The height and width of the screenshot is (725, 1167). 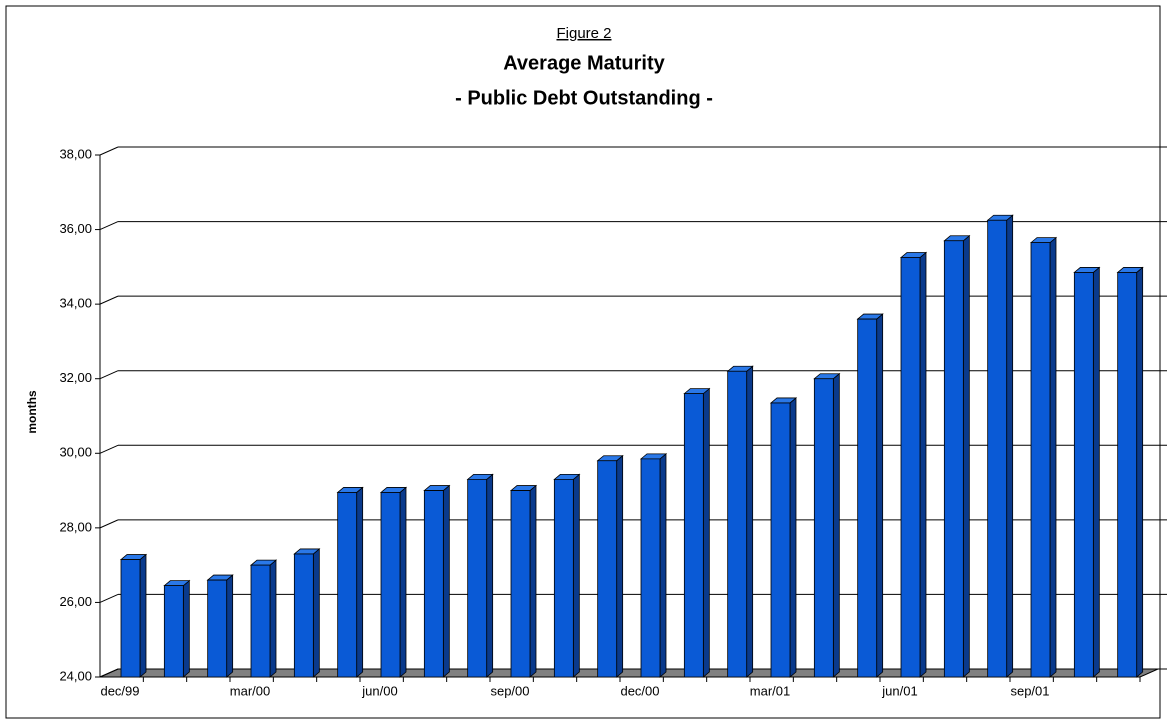 What do you see at coordinates (583, 33) in the screenshot?
I see `figure-label: Figure 2` at bounding box center [583, 33].